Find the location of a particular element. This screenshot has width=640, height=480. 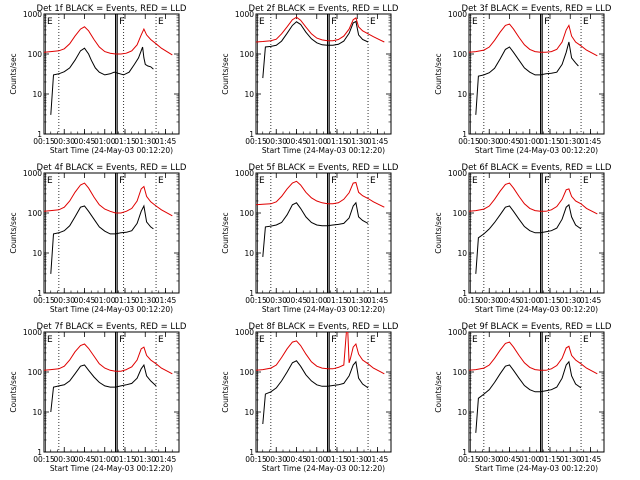

panel-title: Det 5f BLACK = Events, RED = LLD is located at coordinates (324, 168).